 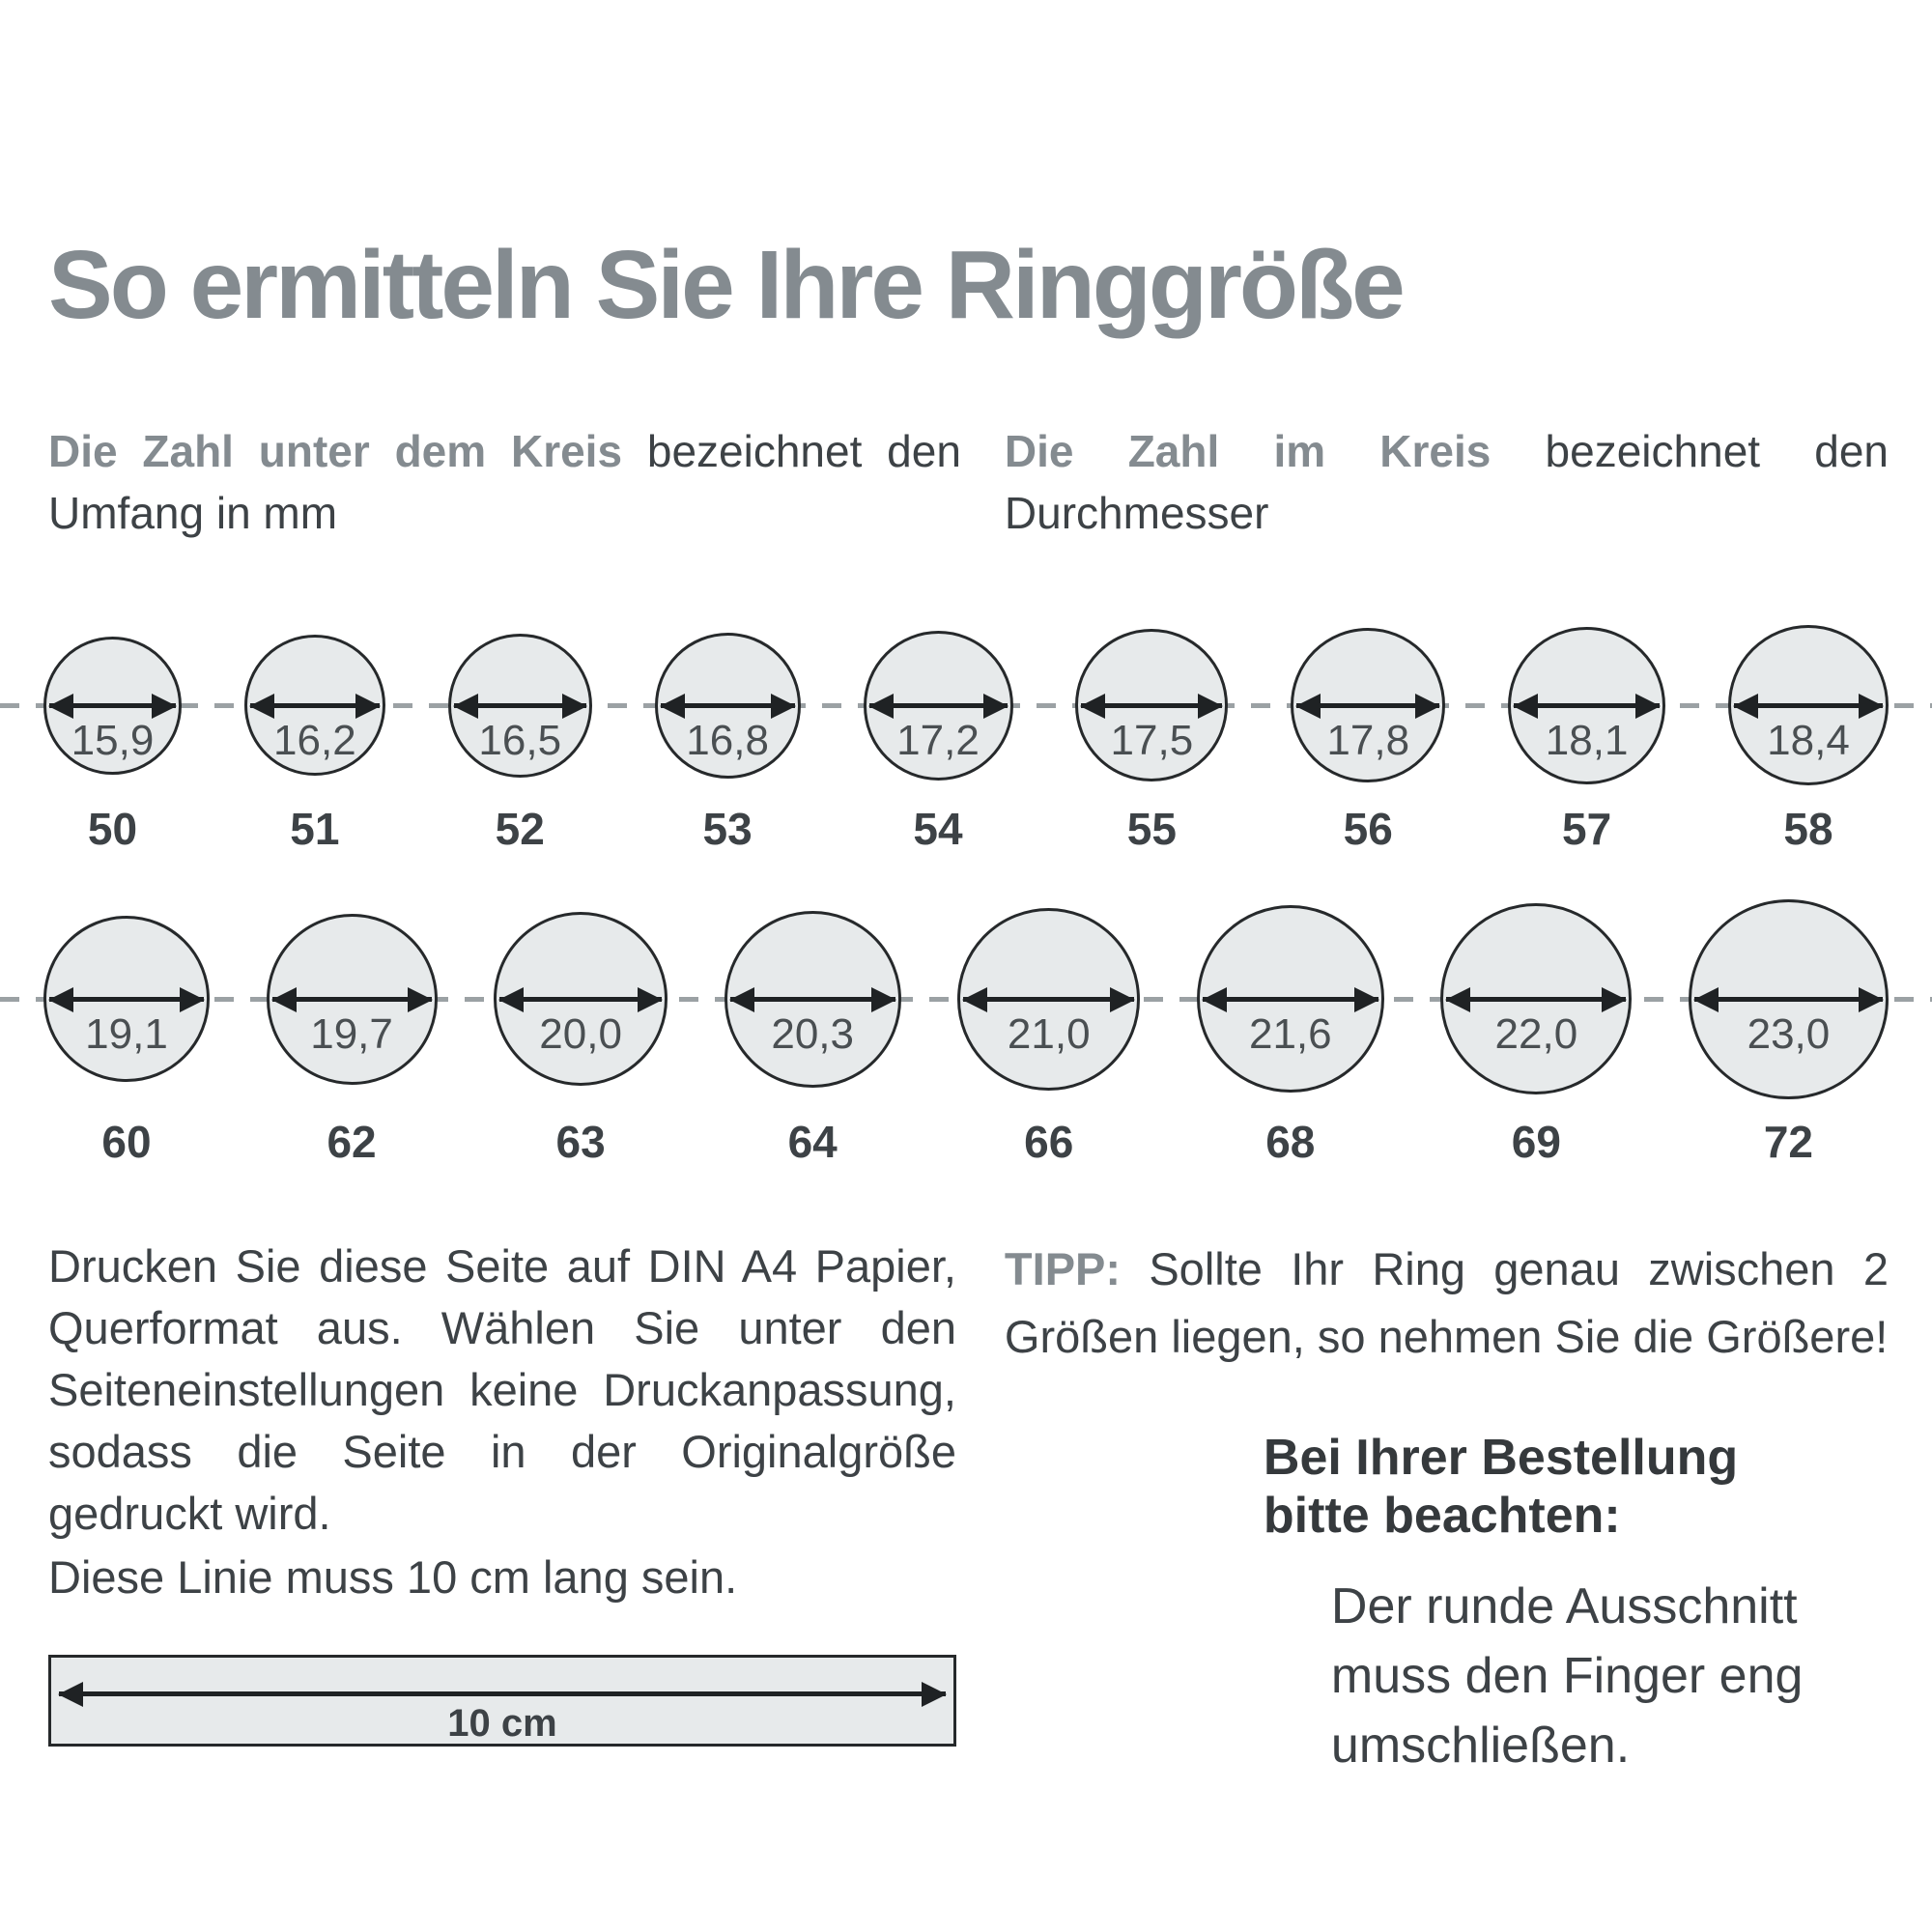 I want to click on ring-size-item: 23,0 72, so click(x=1788, y=1032).